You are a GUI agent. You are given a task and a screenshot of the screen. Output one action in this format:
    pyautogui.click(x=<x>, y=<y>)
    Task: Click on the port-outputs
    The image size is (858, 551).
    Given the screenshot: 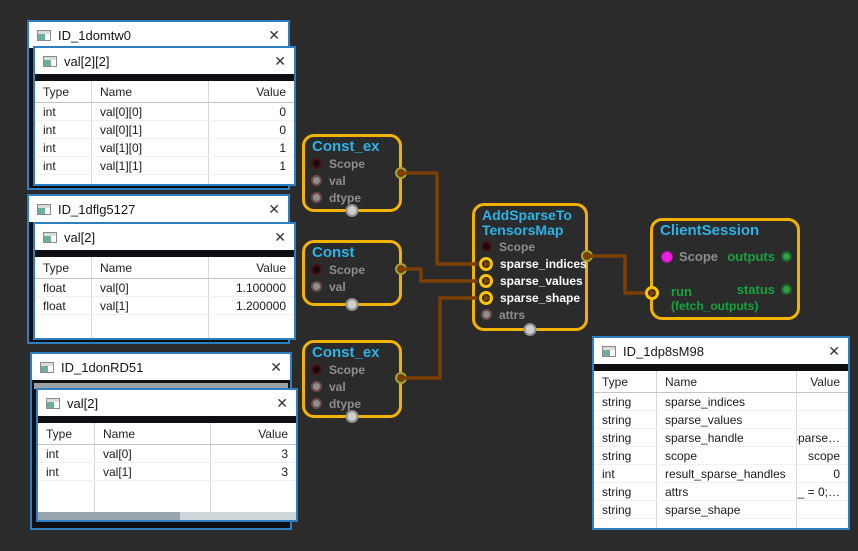 What is the action you would take?
    pyautogui.click(x=786, y=256)
    